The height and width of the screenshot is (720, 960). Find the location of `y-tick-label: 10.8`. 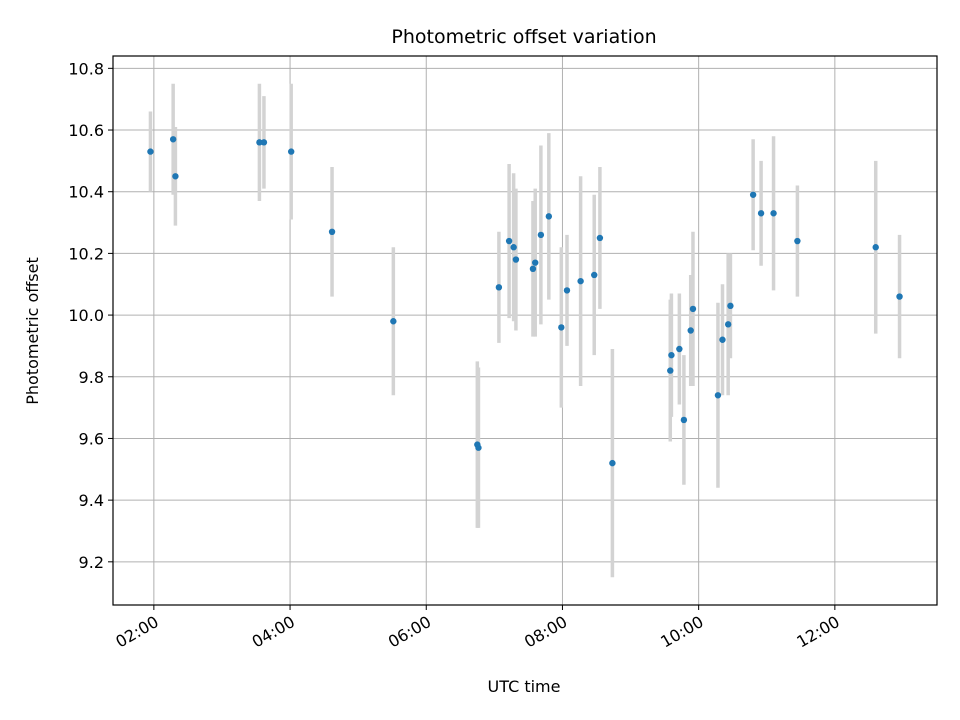

y-tick-label: 10.8 is located at coordinates (86, 68).